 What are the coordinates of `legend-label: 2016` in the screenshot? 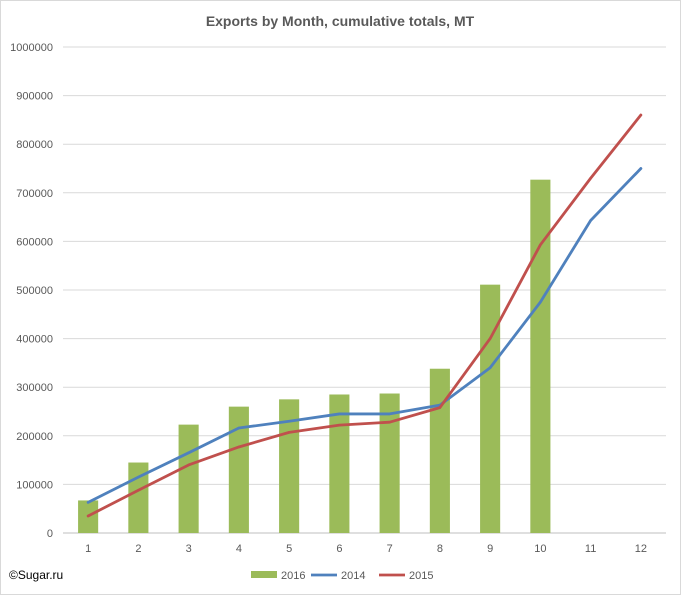 It's located at (293, 576).